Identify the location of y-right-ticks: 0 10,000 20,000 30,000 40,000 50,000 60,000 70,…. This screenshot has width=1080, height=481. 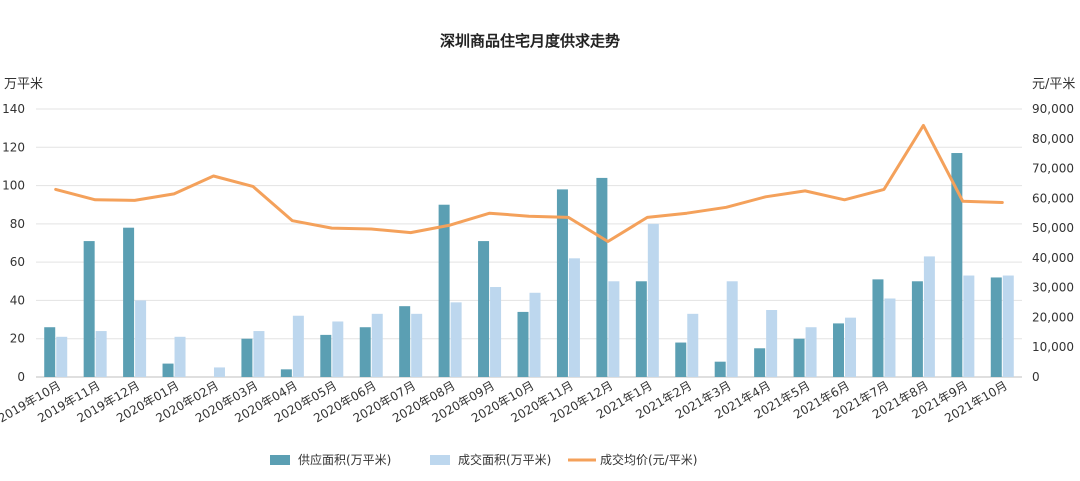
(1053, 243).